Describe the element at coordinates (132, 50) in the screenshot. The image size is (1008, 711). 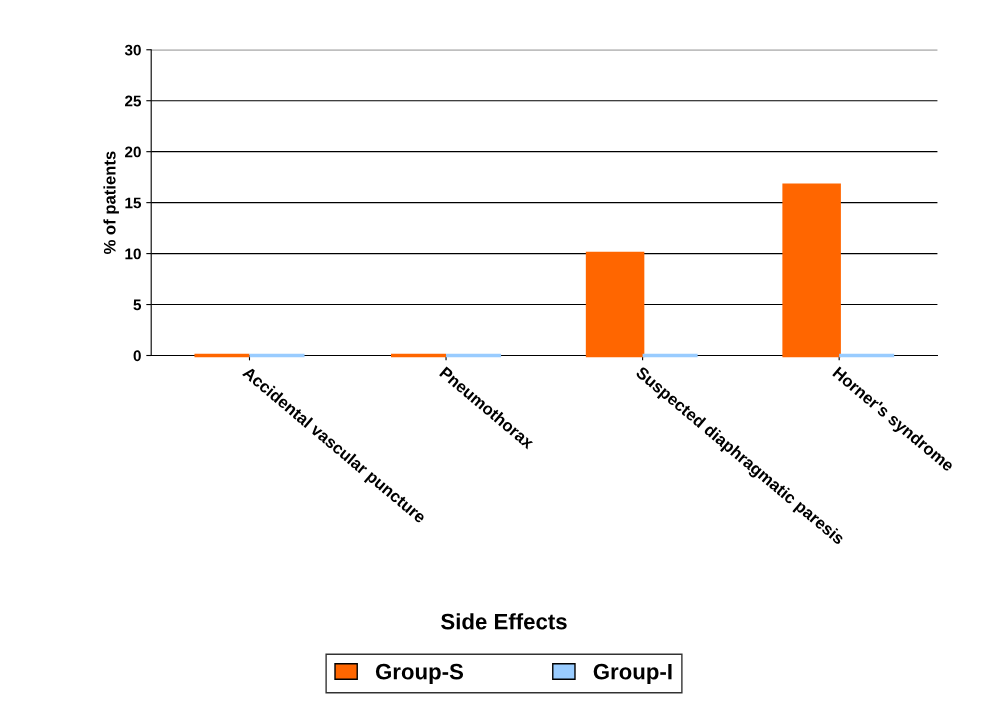
I see `y-tick-label: 30` at that location.